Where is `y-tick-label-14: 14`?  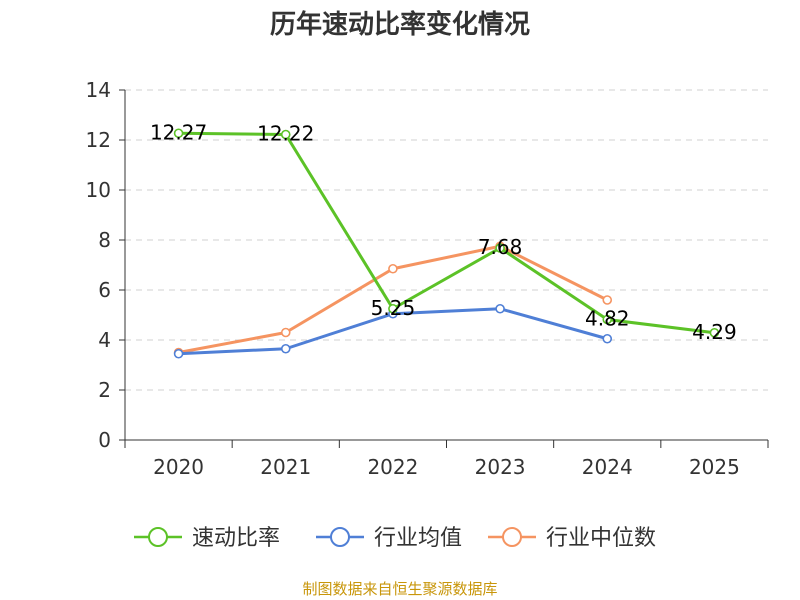
y-tick-label-14: 14 is located at coordinates (98, 90).